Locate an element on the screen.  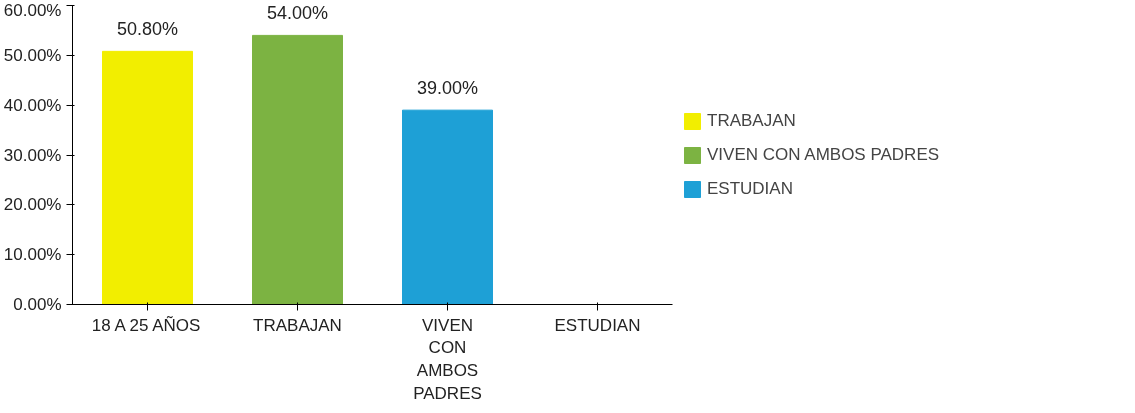
y-tick-label: 30.00% is located at coordinates (32, 155).